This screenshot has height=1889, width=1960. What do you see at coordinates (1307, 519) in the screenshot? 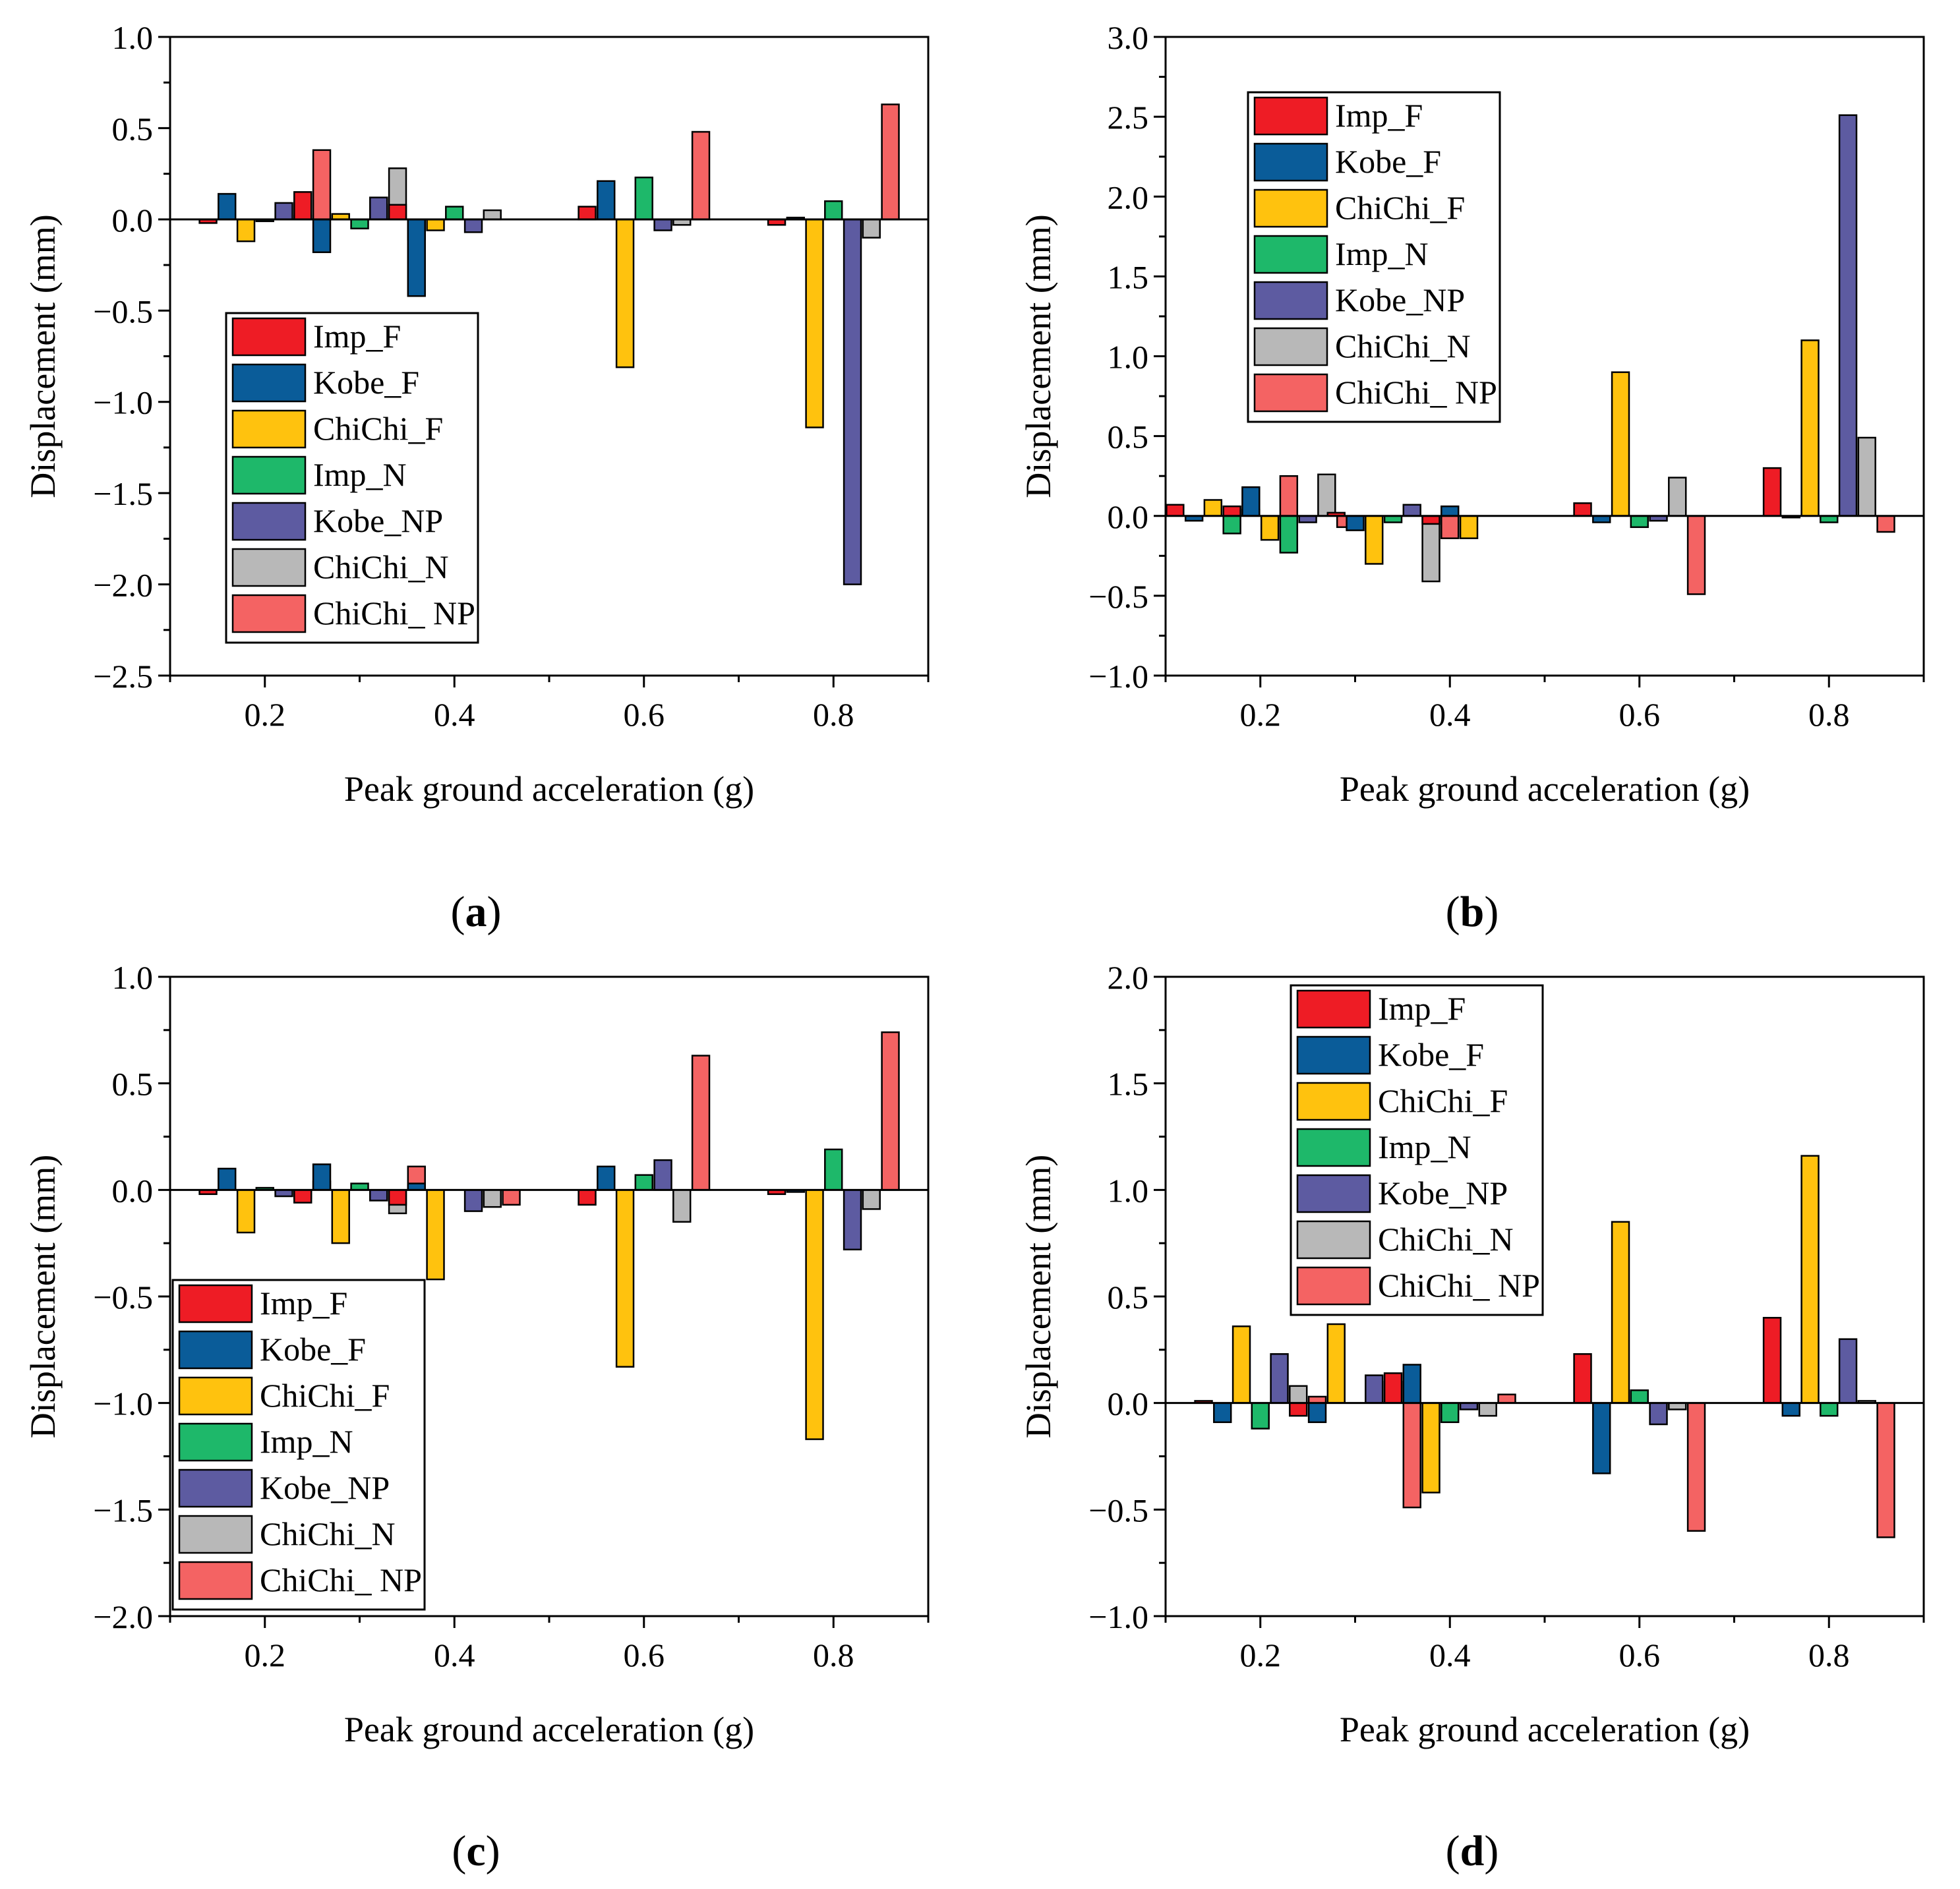
I see `bar-kobenp-g1` at bounding box center [1307, 519].